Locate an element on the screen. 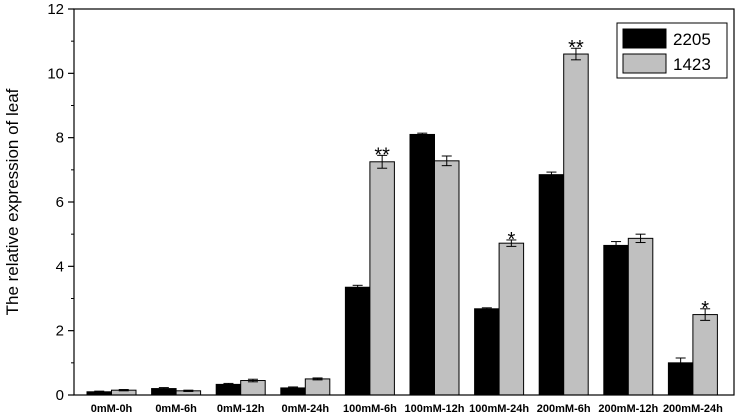  y-axis: 0 2 4 6 8 10 12 is located at coordinates (60, 202).